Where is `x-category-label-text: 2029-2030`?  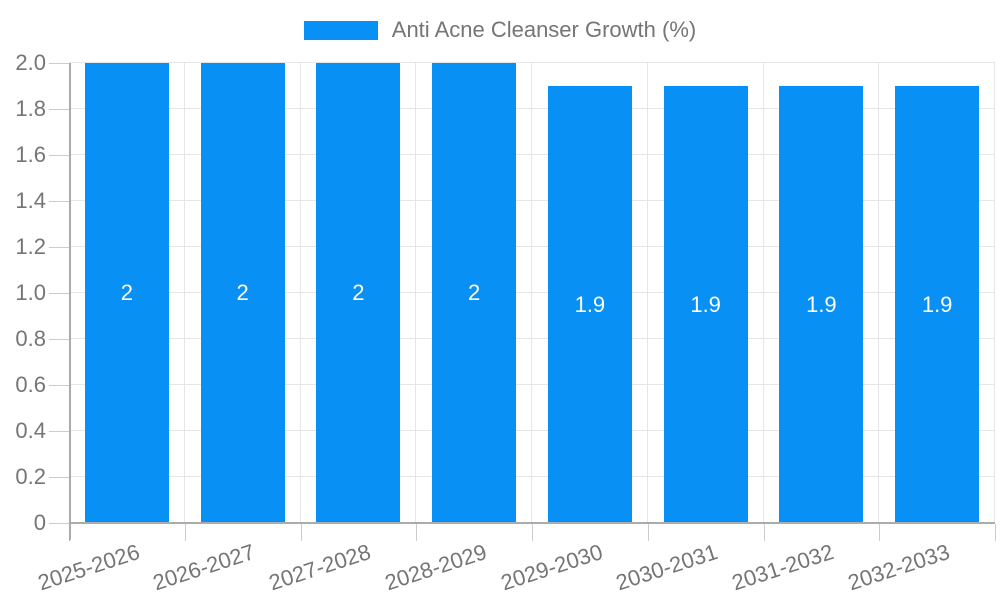
x-category-label-text: 2029-2030 is located at coordinates (551, 567).